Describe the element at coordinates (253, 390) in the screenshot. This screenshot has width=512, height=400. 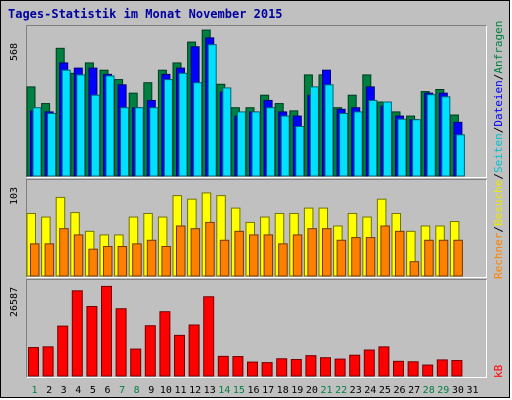
I see `x-tick-label: 16` at that location.